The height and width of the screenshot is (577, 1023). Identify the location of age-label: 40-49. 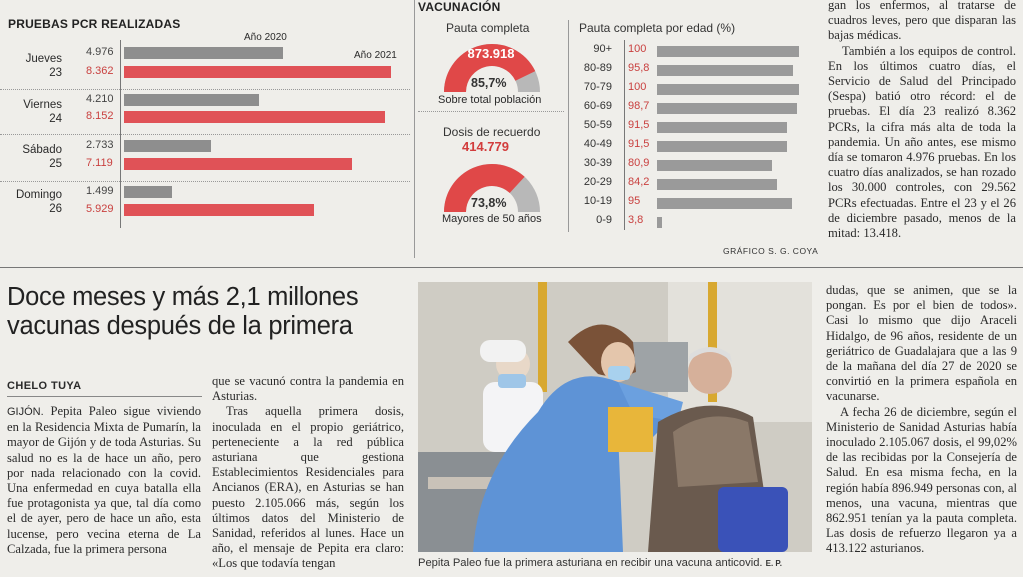
(597, 144).